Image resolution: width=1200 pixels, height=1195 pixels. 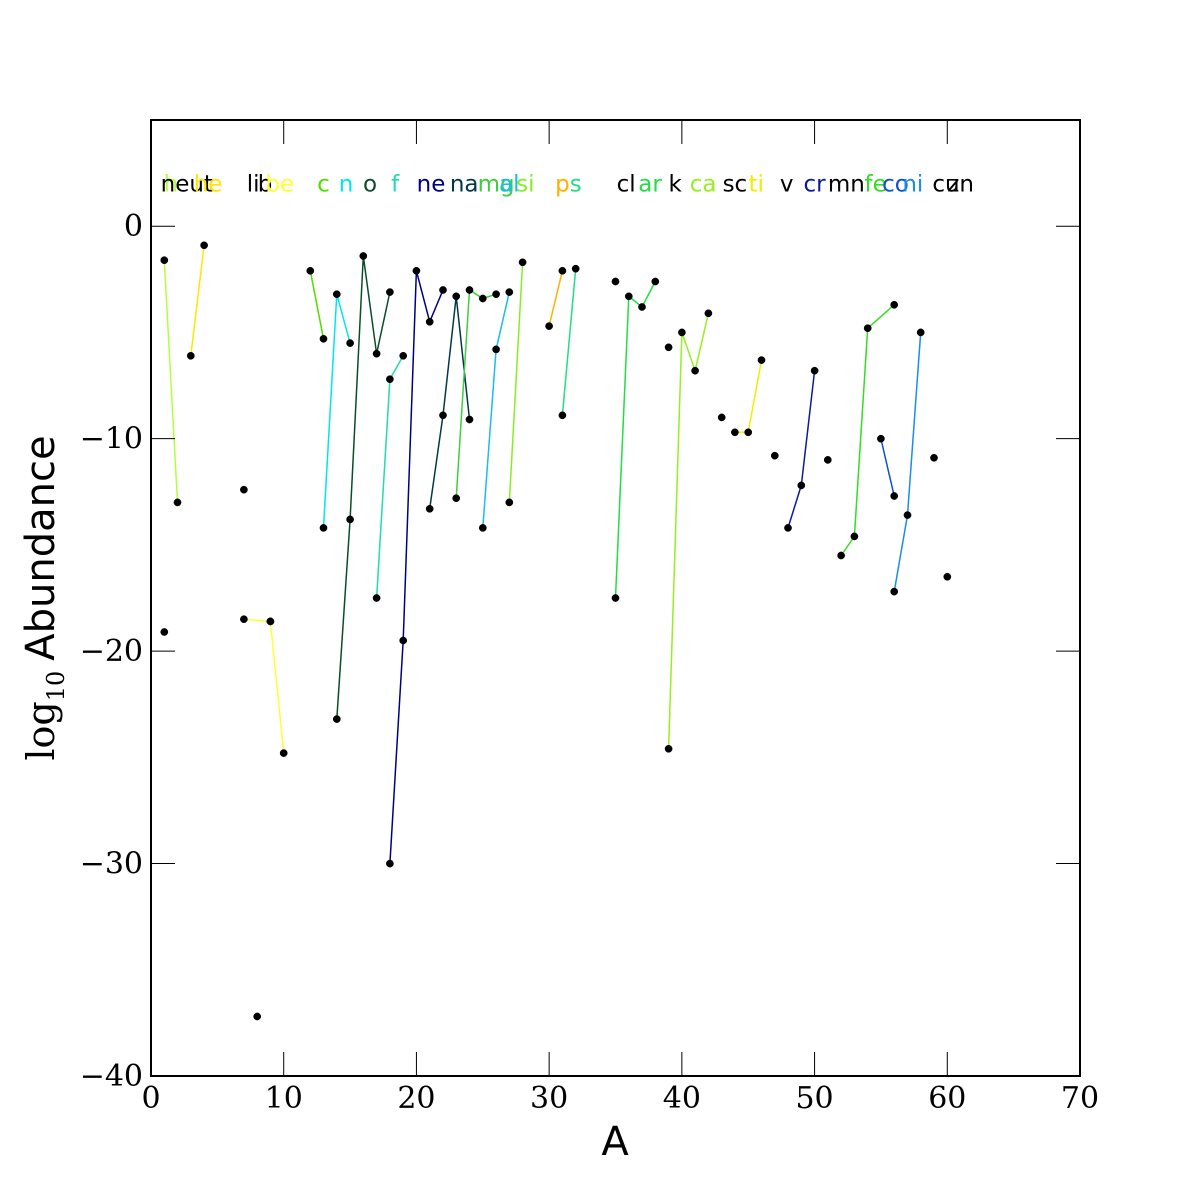 What do you see at coordinates (464, 185) in the screenshot?
I see `element-label-na: na` at bounding box center [464, 185].